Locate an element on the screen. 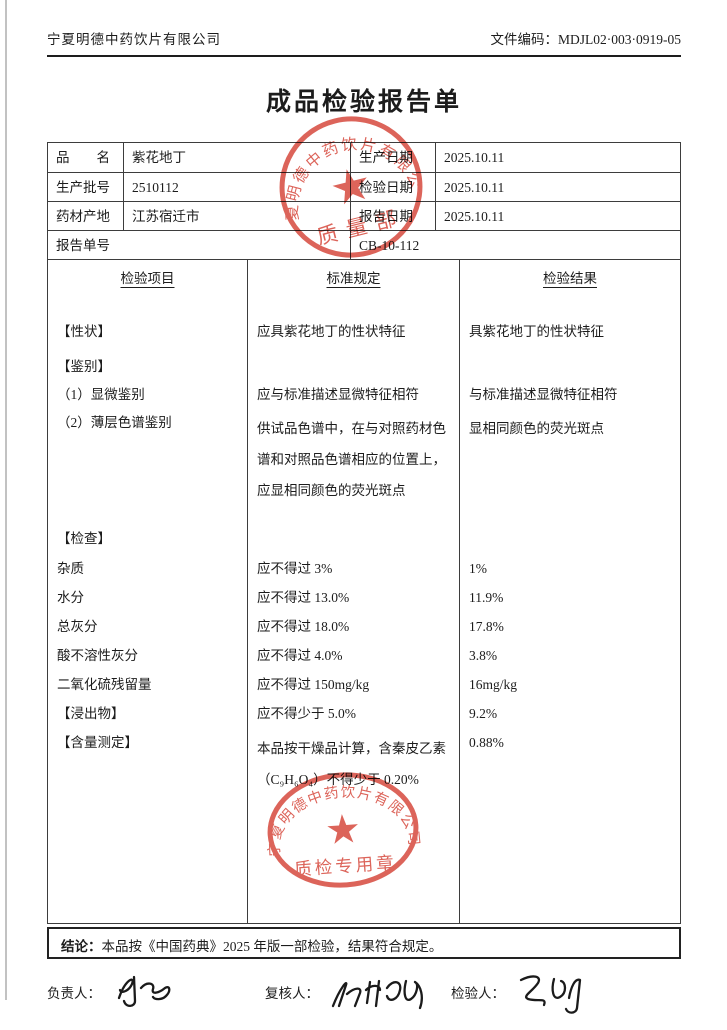  spec-result: 16mg/kg is located at coordinates (569, 684).